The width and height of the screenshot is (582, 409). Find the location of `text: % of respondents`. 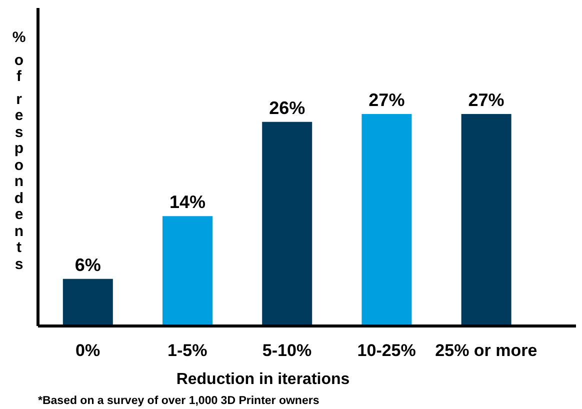

text: % of respondents is located at coordinates (19, 150).